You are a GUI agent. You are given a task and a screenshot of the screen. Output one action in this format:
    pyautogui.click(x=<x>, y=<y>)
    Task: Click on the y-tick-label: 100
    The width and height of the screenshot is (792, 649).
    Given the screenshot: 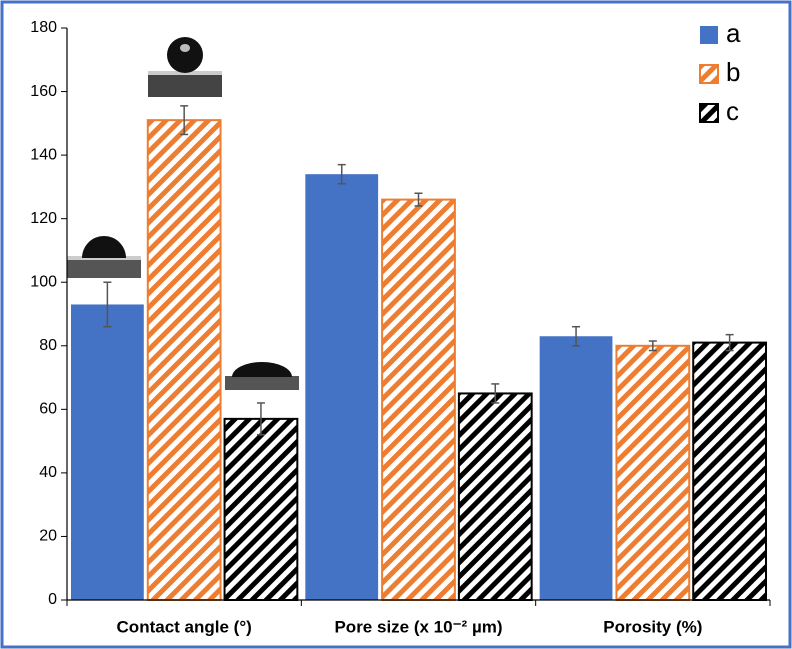 What is the action you would take?
    pyautogui.click(x=43, y=281)
    